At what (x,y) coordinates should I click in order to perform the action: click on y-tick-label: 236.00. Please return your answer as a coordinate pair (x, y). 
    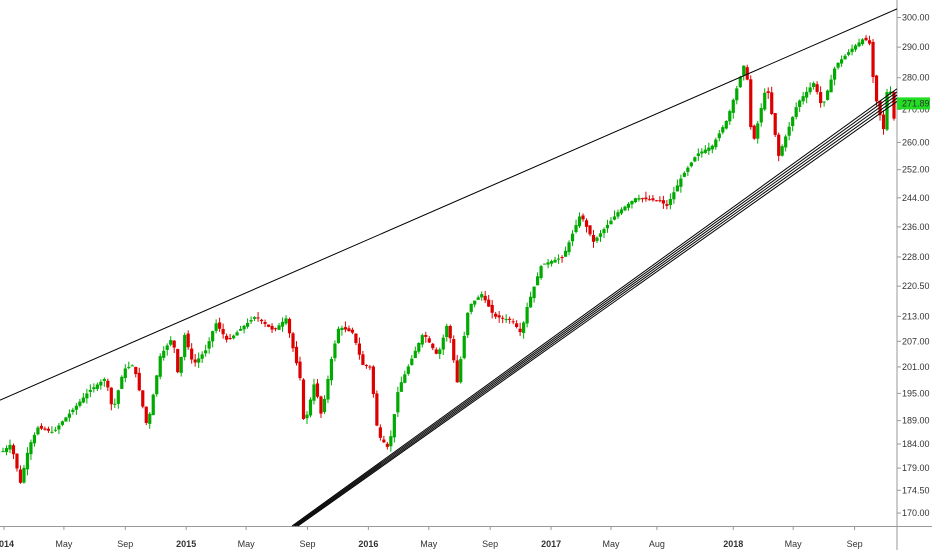
    Looking at the image, I should click on (916, 227).